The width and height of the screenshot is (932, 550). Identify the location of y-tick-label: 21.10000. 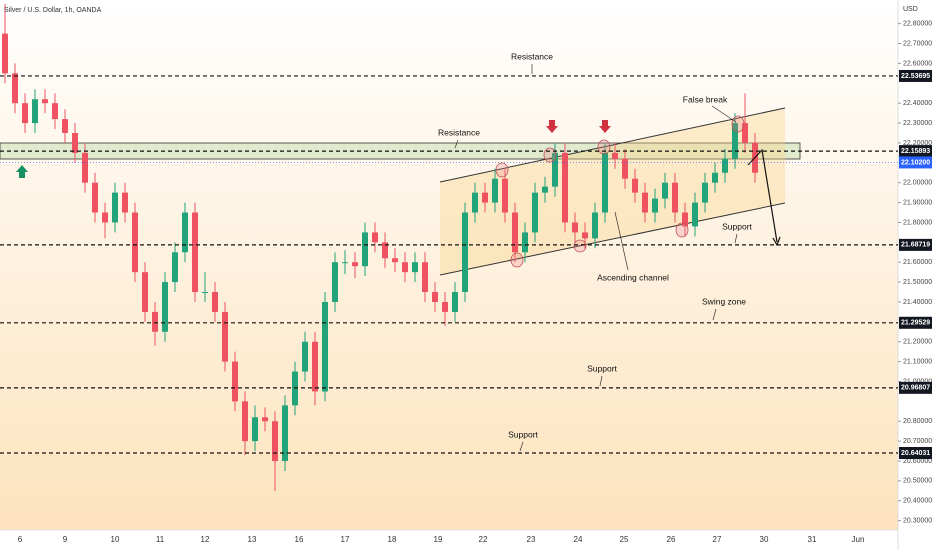
(917, 361).